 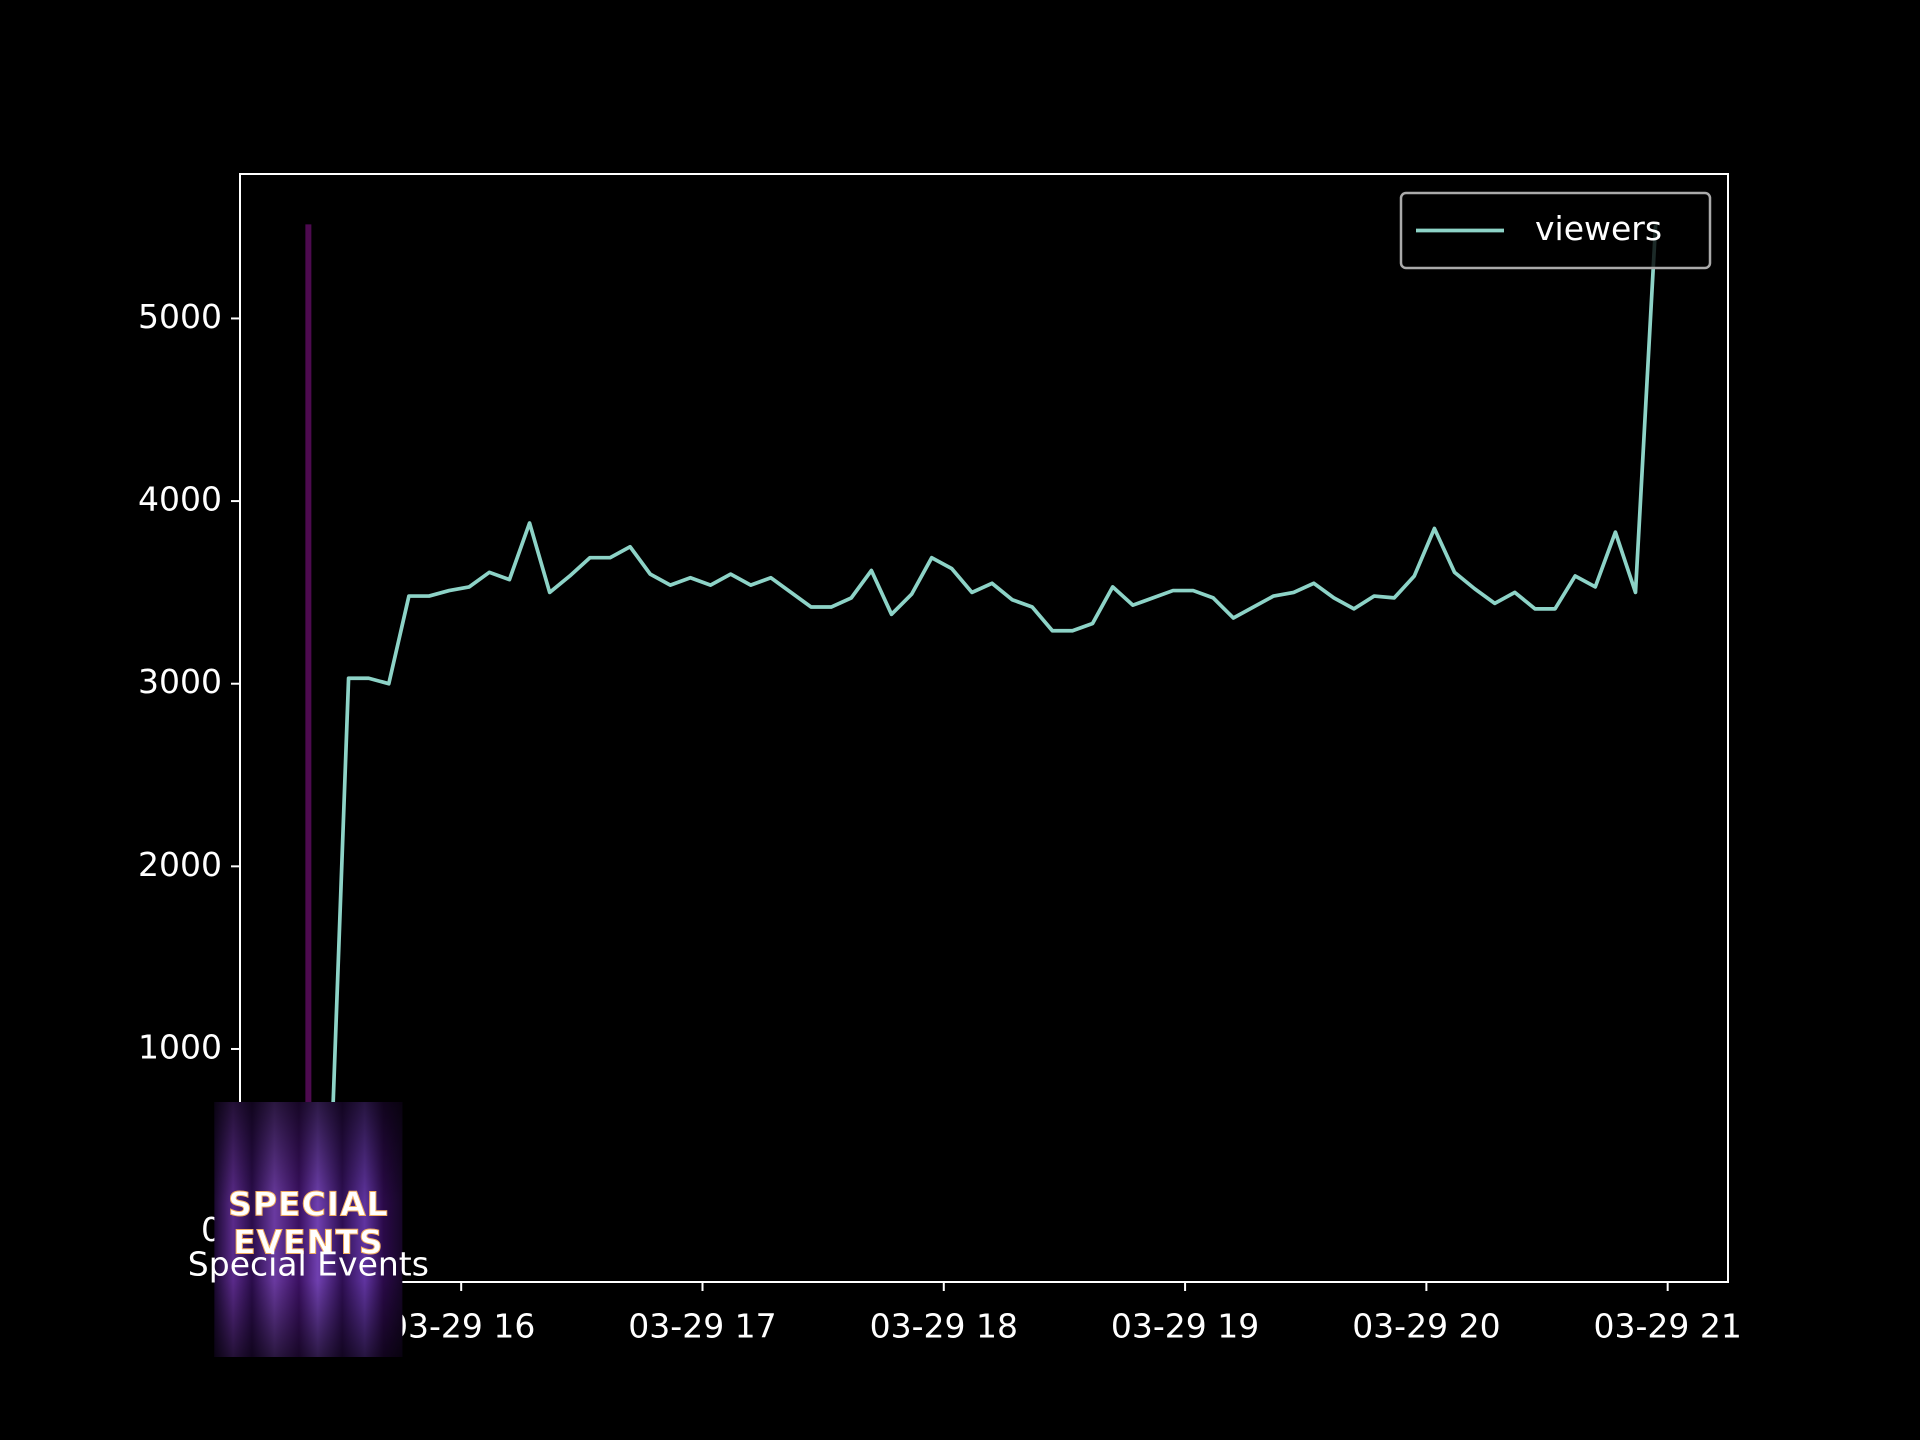 What do you see at coordinates (180, 316) in the screenshot?
I see `y-tick-label: 5000` at bounding box center [180, 316].